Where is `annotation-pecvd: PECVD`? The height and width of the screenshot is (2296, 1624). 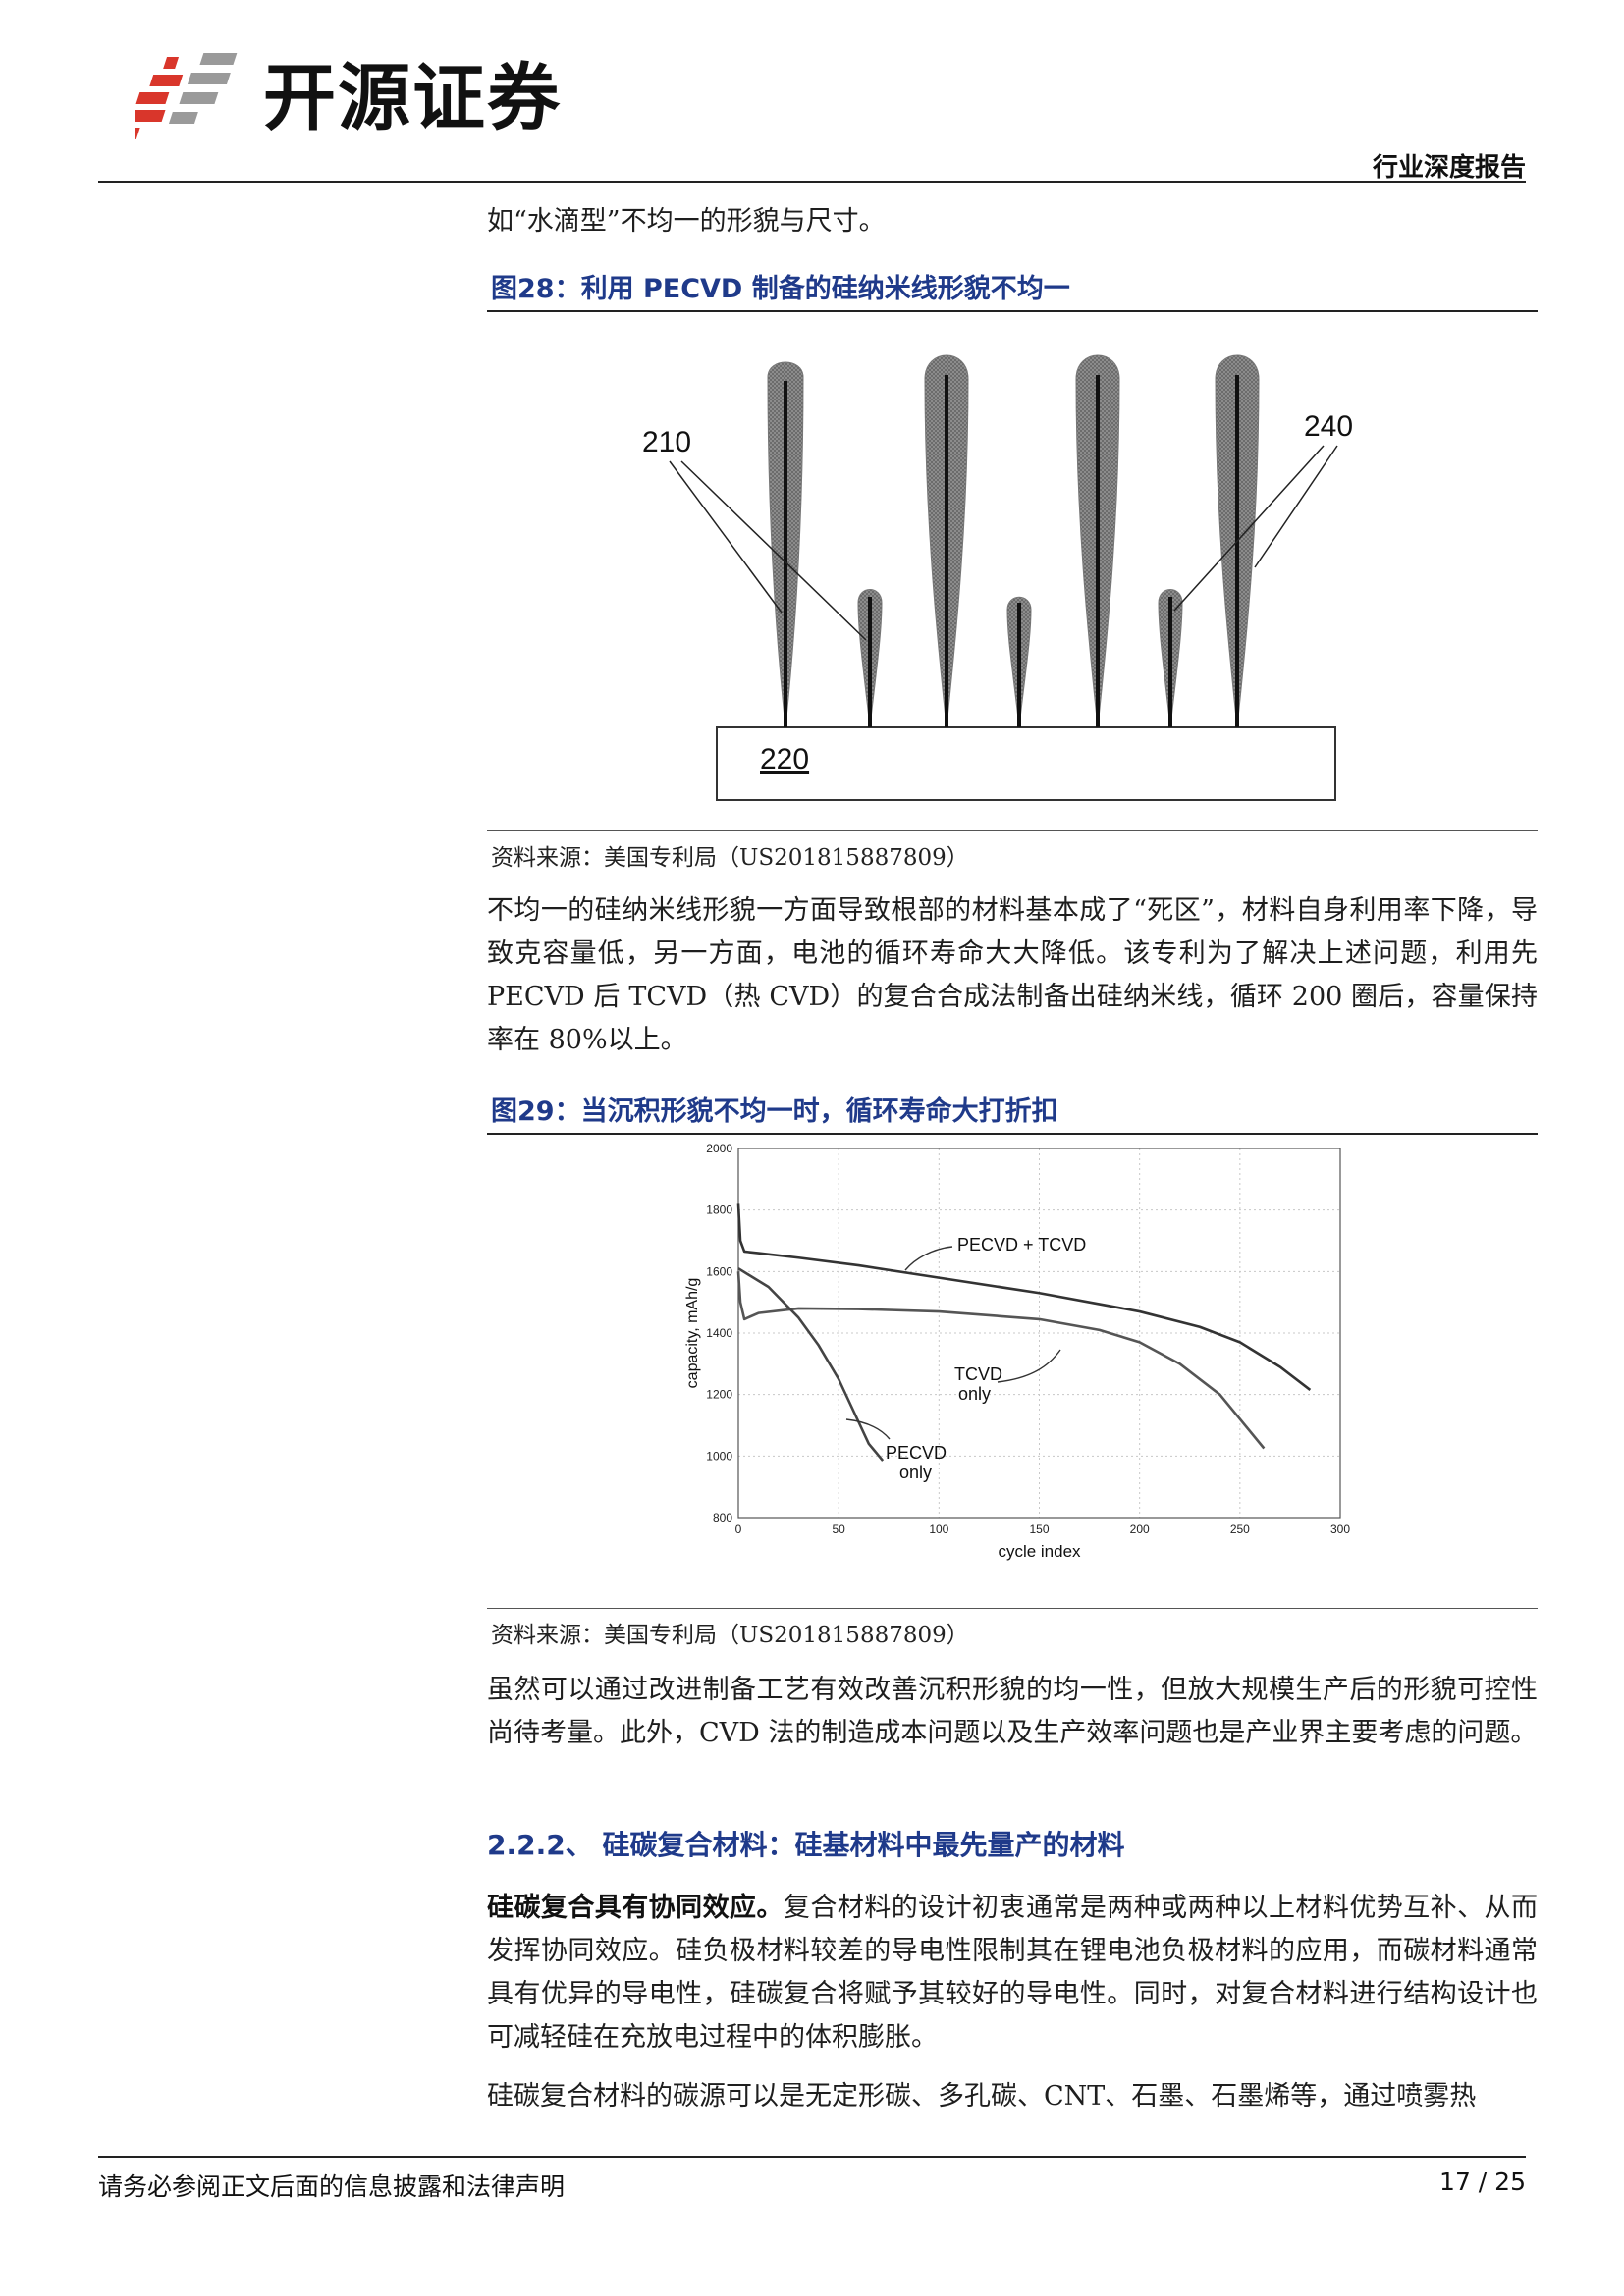
annotation-pecvd: PECVD is located at coordinates (916, 1453).